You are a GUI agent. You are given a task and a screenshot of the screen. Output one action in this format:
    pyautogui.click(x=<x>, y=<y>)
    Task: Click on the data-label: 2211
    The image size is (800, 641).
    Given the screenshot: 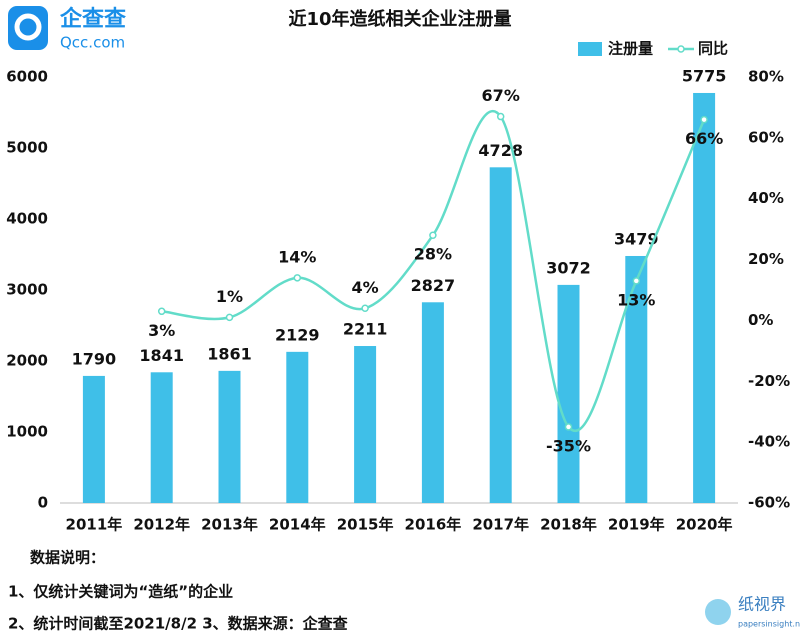 What is the action you would take?
    pyautogui.click(x=365, y=329)
    